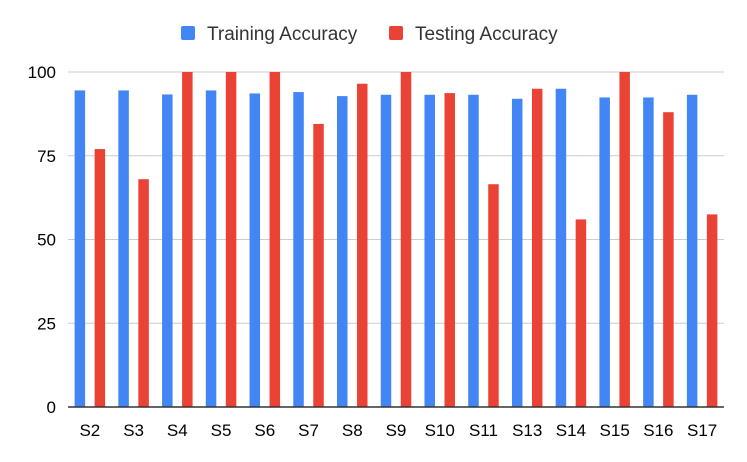  Describe the element at coordinates (342, 252) in the screenshot. I see `bar-training-s8` at that location.